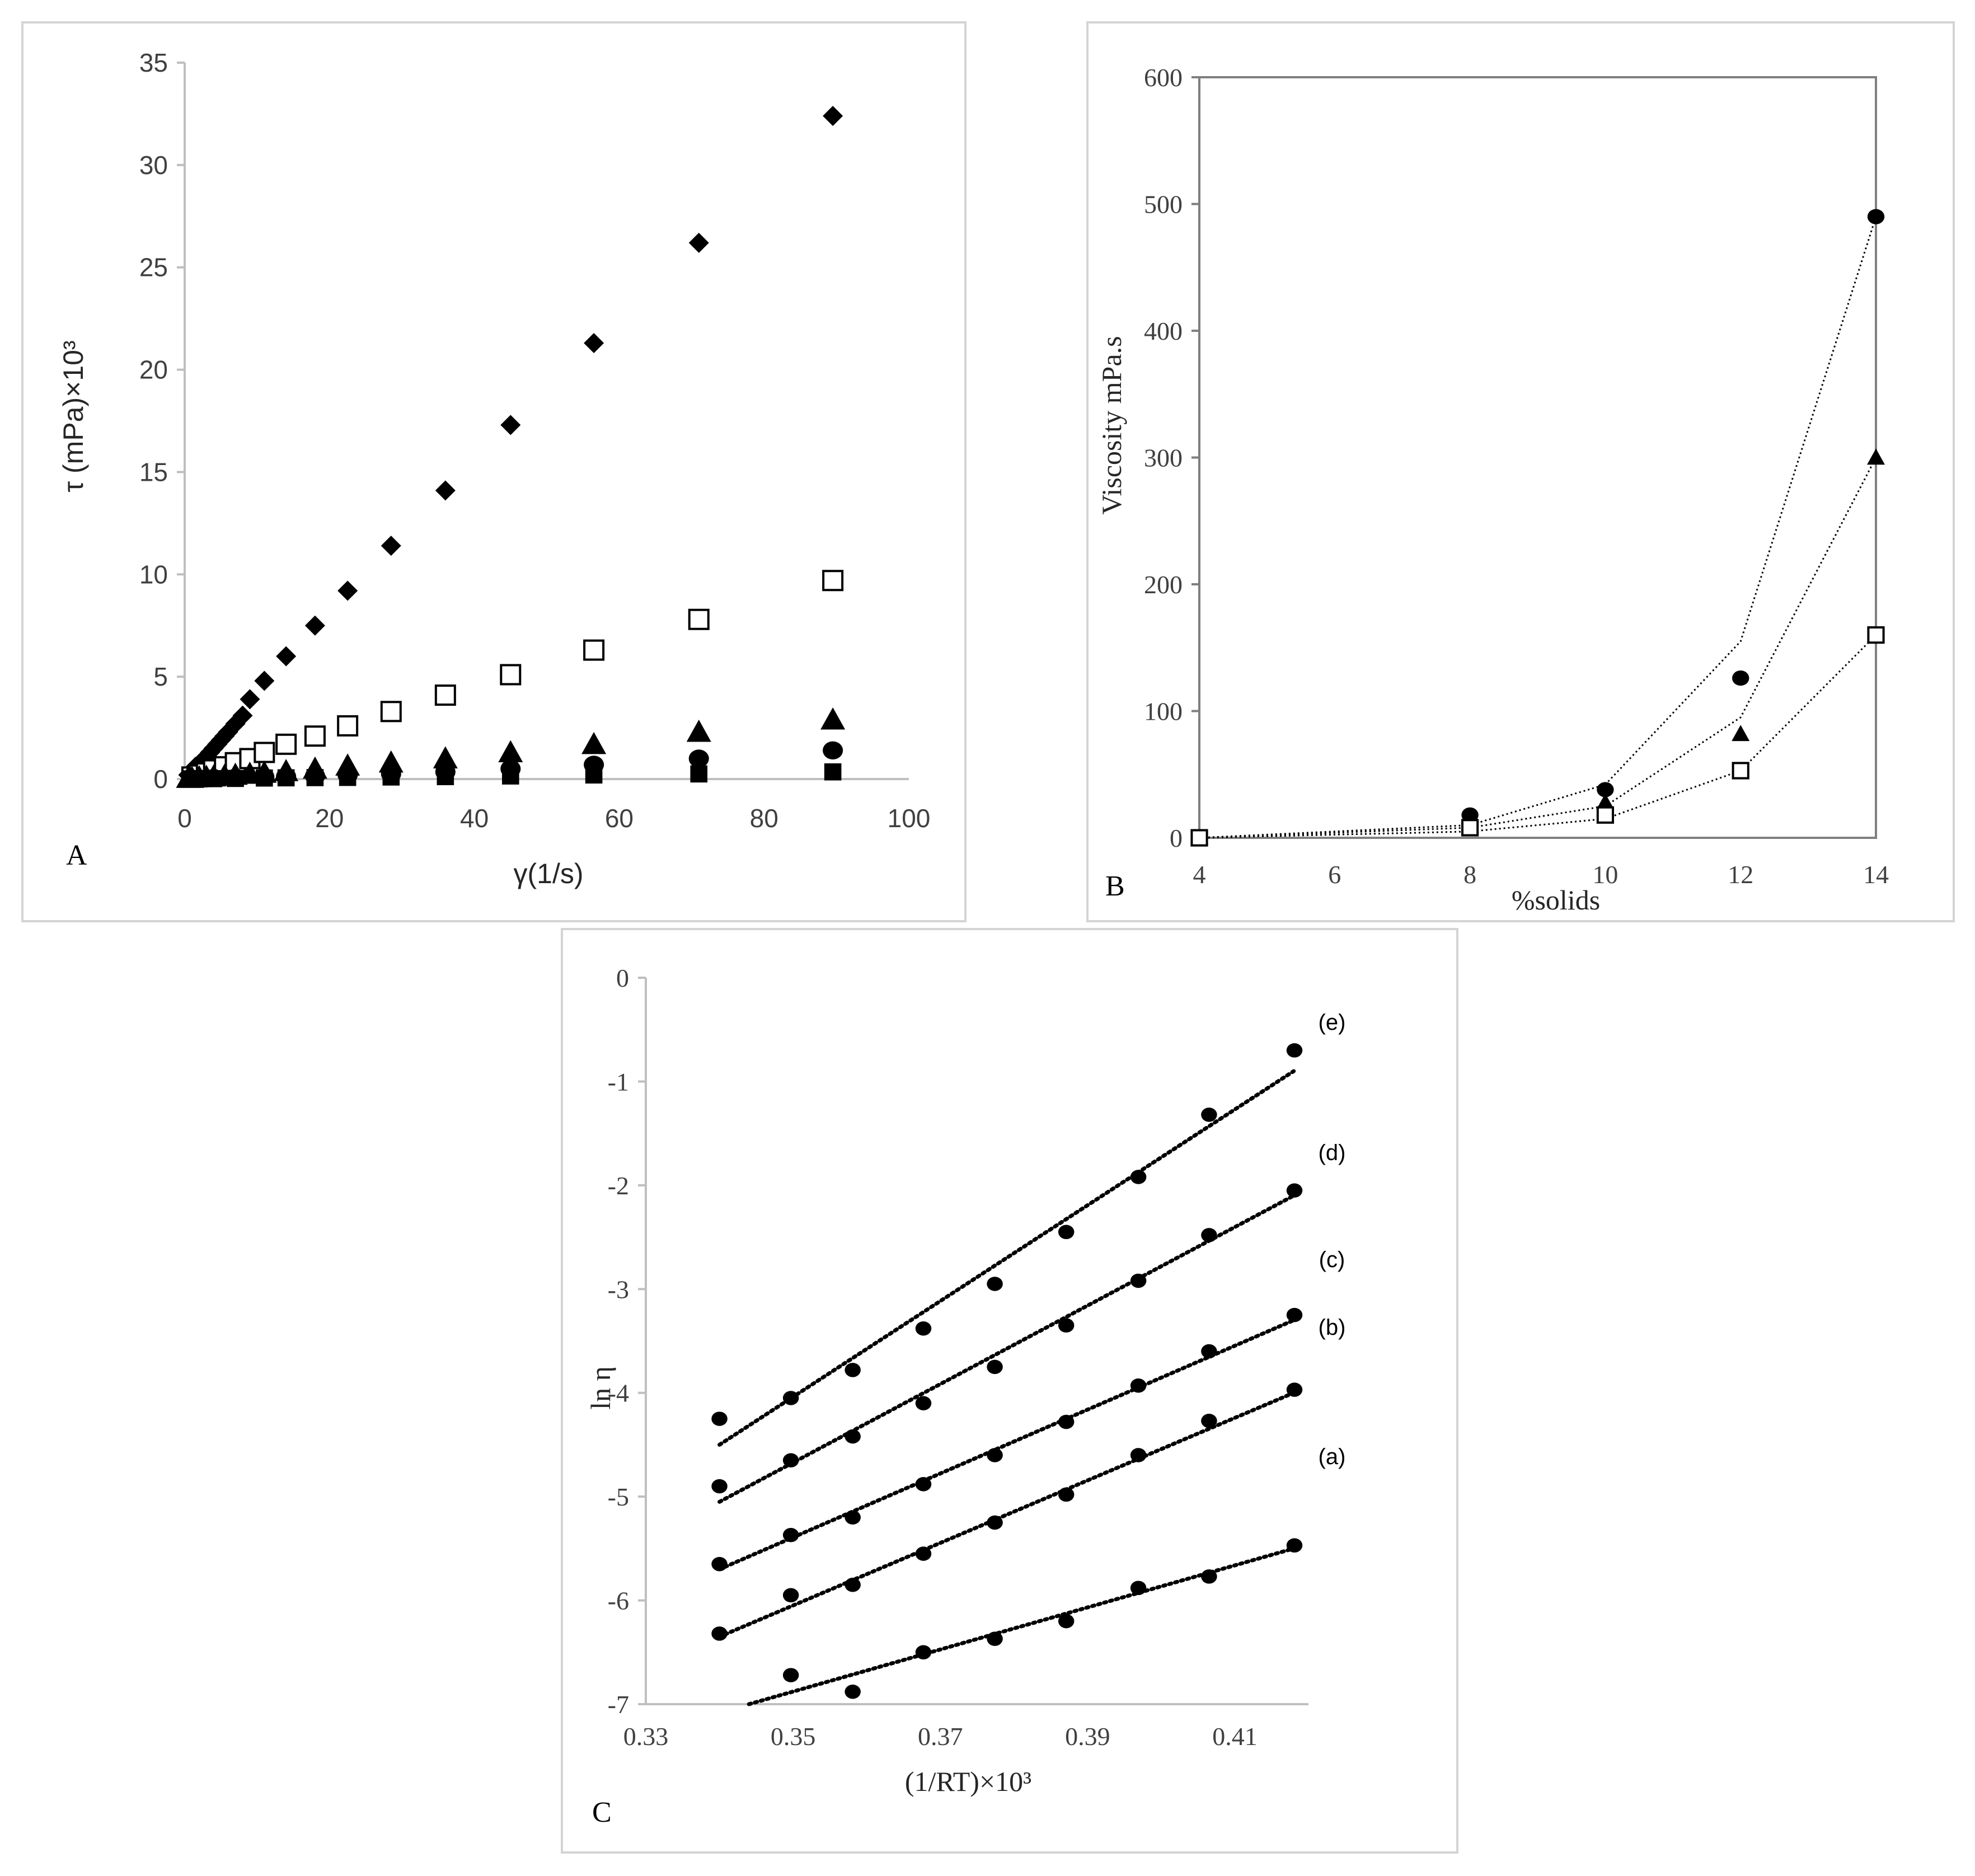 The height and width of the screenshot is (1876, 1975). Describe the element at coordinates (1164, 204) in the screenshot. I see `y-tick-label: 500` at that location.